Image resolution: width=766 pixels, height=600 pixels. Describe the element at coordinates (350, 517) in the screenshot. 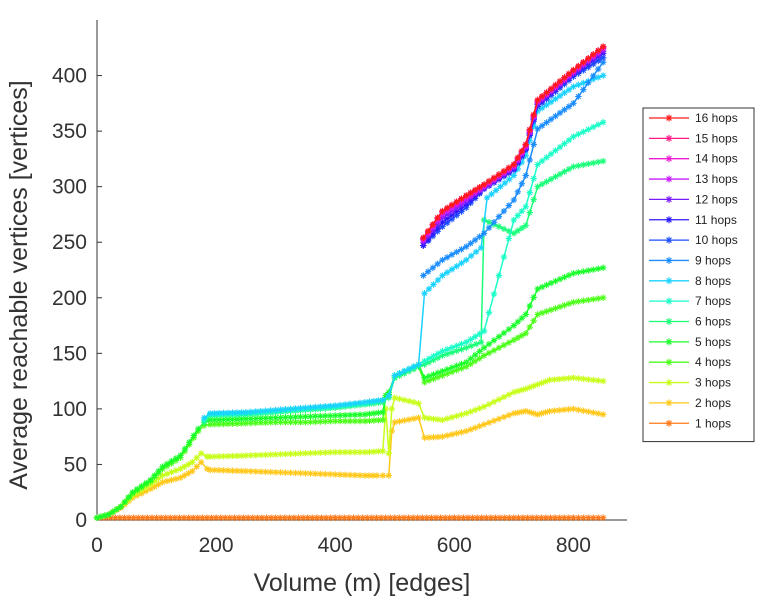

I see `series-1-hops` at that location.